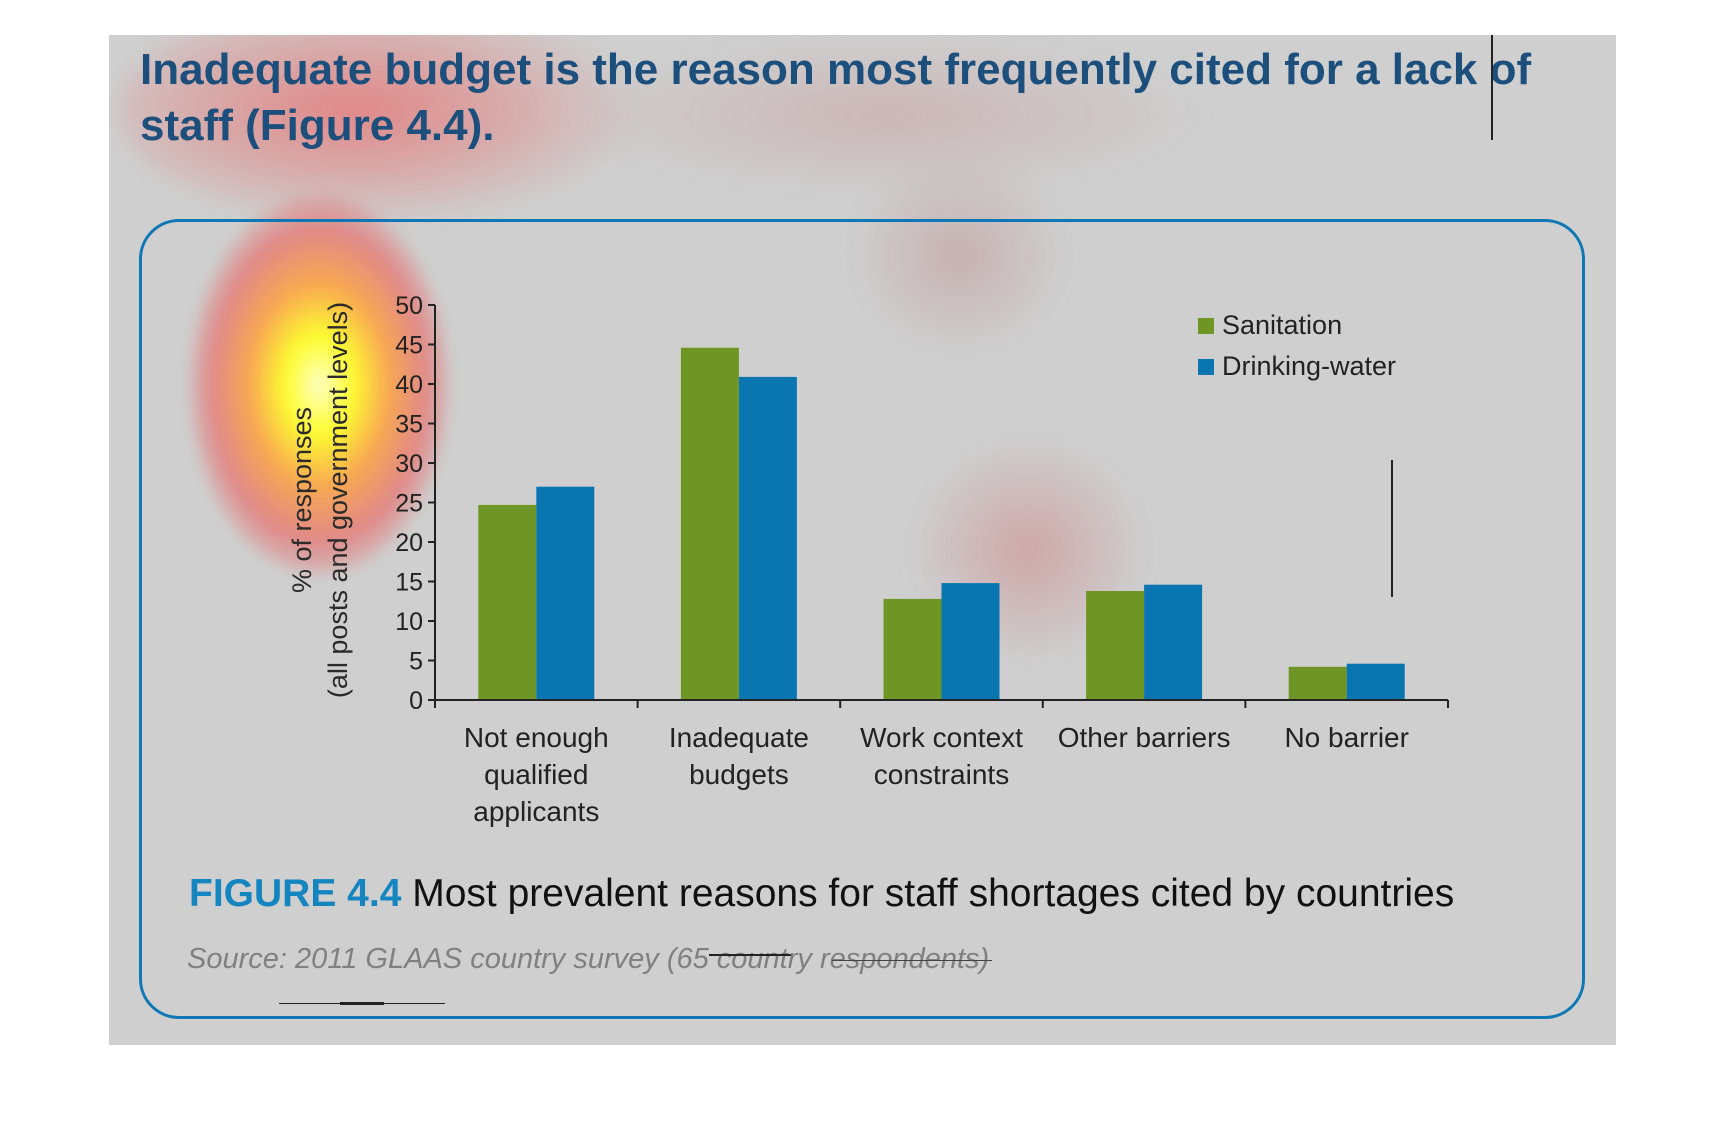  Describe the element at coordinates (1297, 345) in the screenshot. I see `legend: Sanitation Drinking-water` at that location.